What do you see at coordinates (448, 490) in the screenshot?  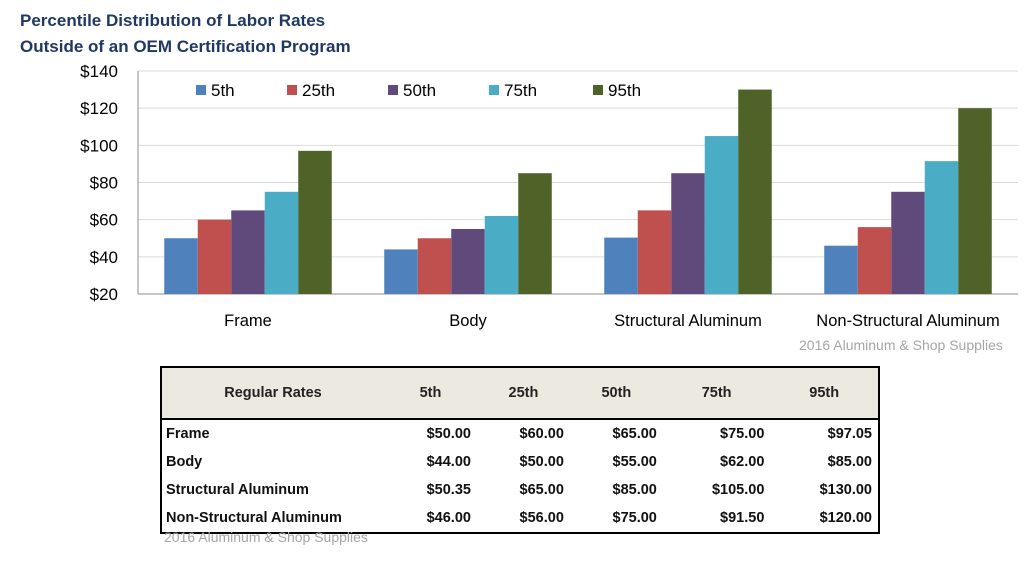 I see `table-cell: $50.35` at bounding box center [448, 490].